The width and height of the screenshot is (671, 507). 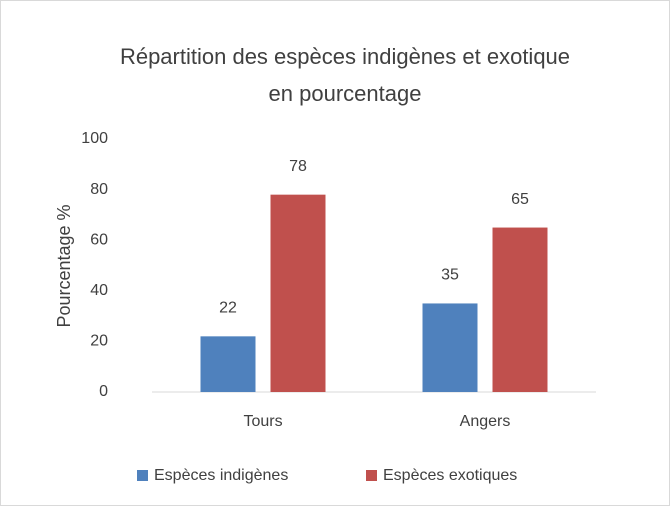 What do you see at coordinates (103, 391) in the screenshot?
I see `y-tick-label: 0` at bounding box center [103, 391].